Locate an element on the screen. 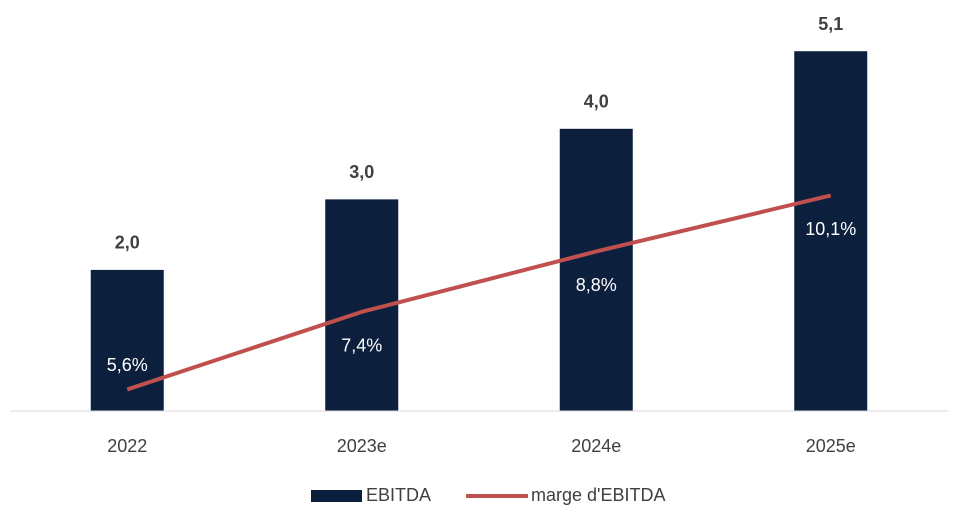 This screenshot has height=509, width=955. bar-value-label: 2,0 is located at coordinates (127, 243).